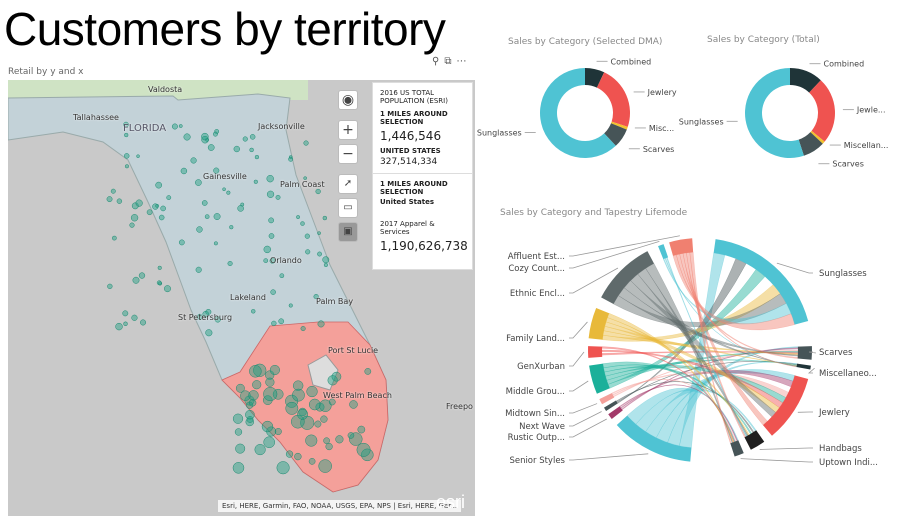 Image resolution: width=900 pixels, height=527 pixels. I want to click on more-icon: ⋯, so click(461, 61).